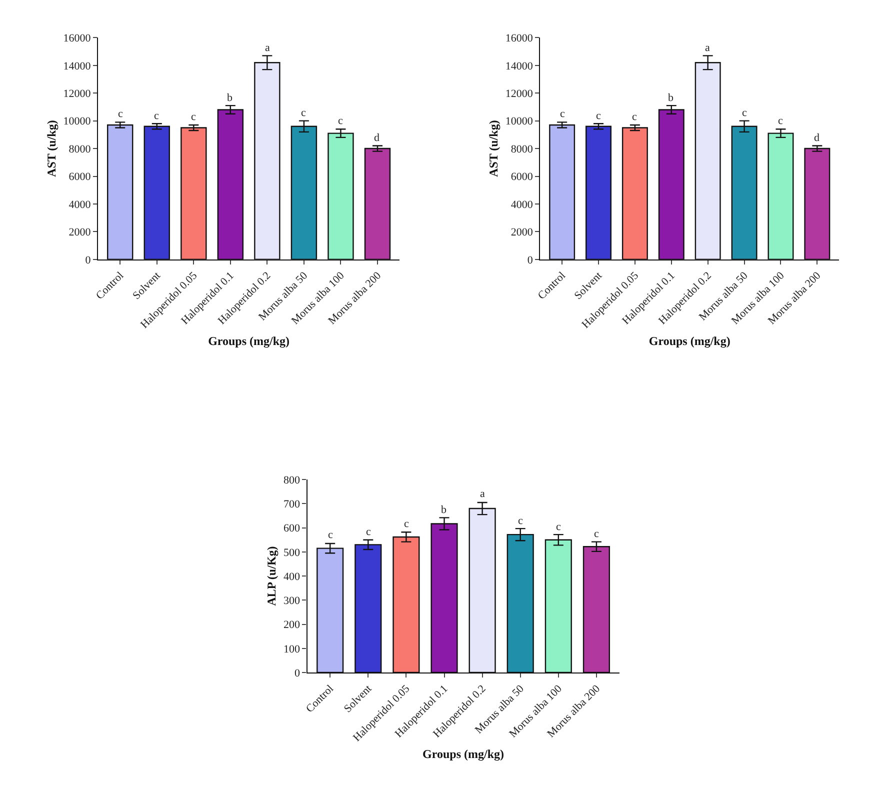 The image size is (883, 790). What do you see at coordinates (291, 552) in the screenshot?
I see `y-tick-label: 500` at bounding box center [291, 552].